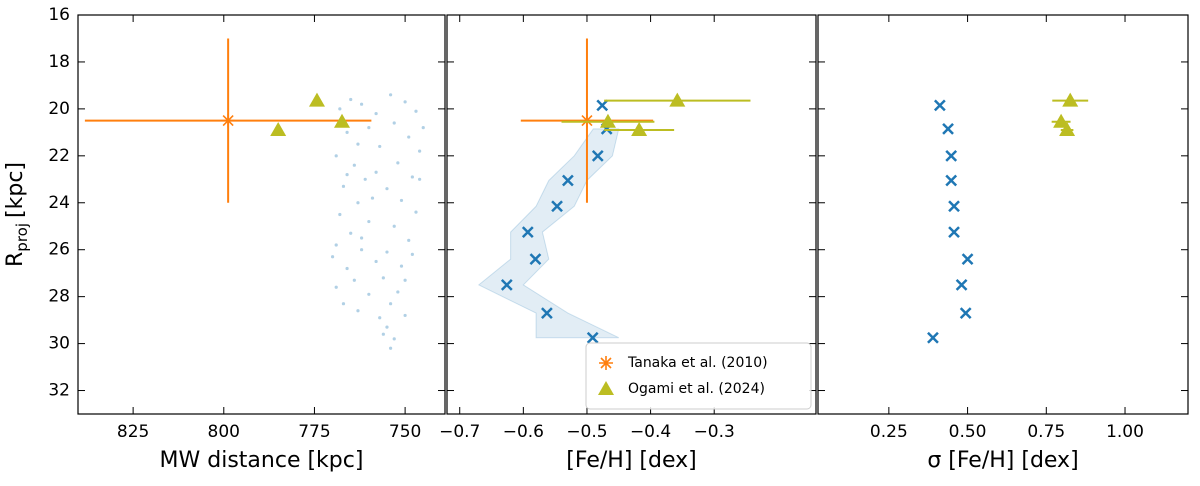  Describe the element at coordinates (262, 460) in the screenshot. I see `x-axis-label: MW distance [kpc]` at that location.